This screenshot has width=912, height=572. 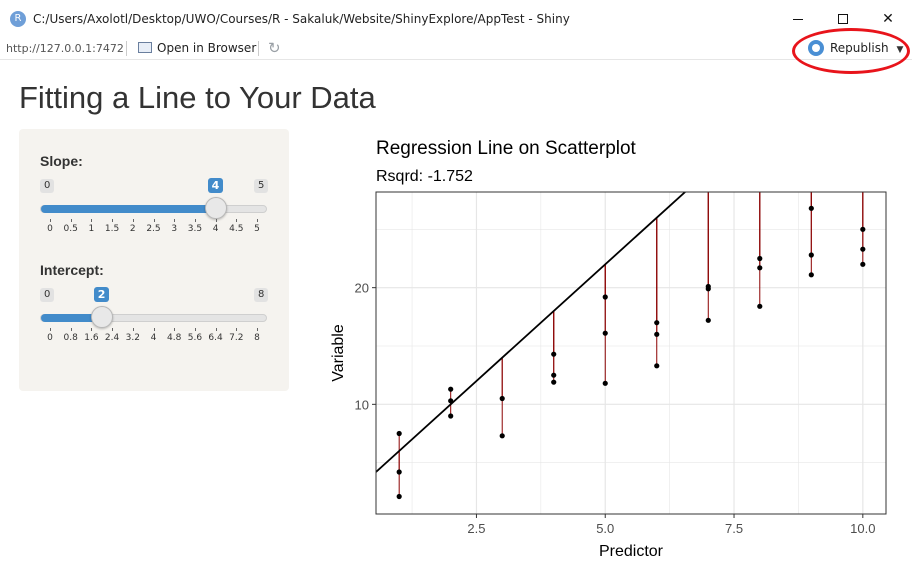 What do you see at coordinates (734, 528) in the screenshot?
I see `x-tick-label: 7.5` at bounding box center [734, 528].